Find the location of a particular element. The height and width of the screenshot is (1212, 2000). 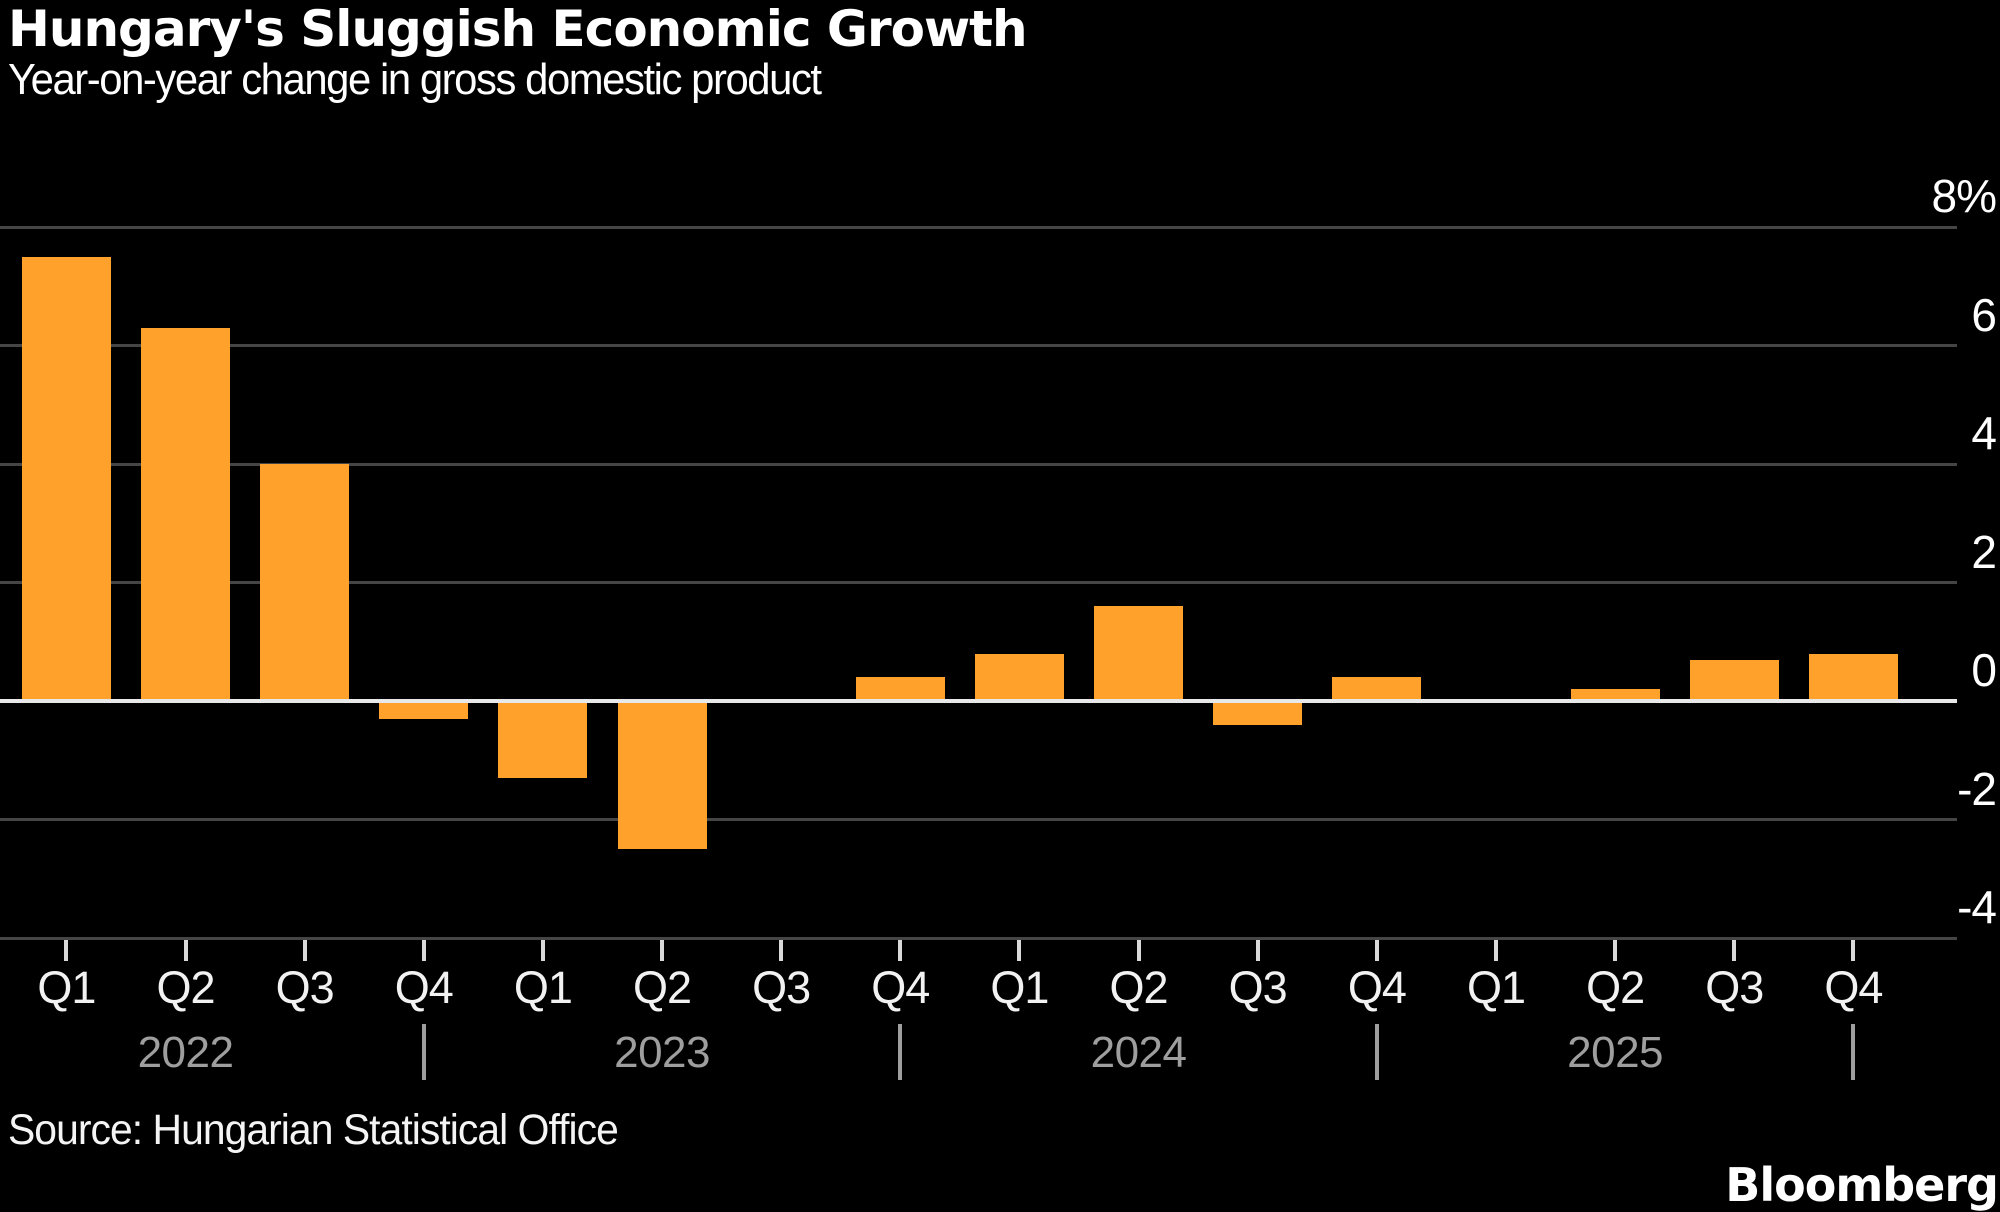

x-tick-q4-2023 is located at coordinates (900, 950).